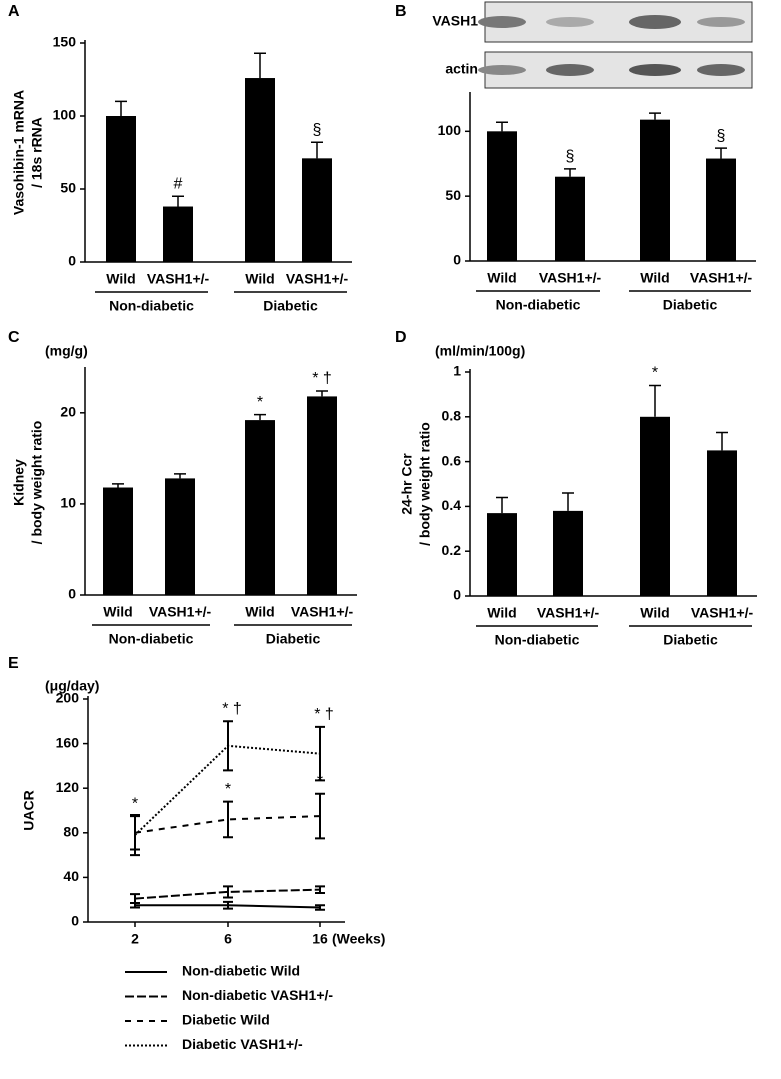  What do you see at coordinates (401, 11) in the screenshot?
I see `panel-label: B` at bounding box center [401, 11].